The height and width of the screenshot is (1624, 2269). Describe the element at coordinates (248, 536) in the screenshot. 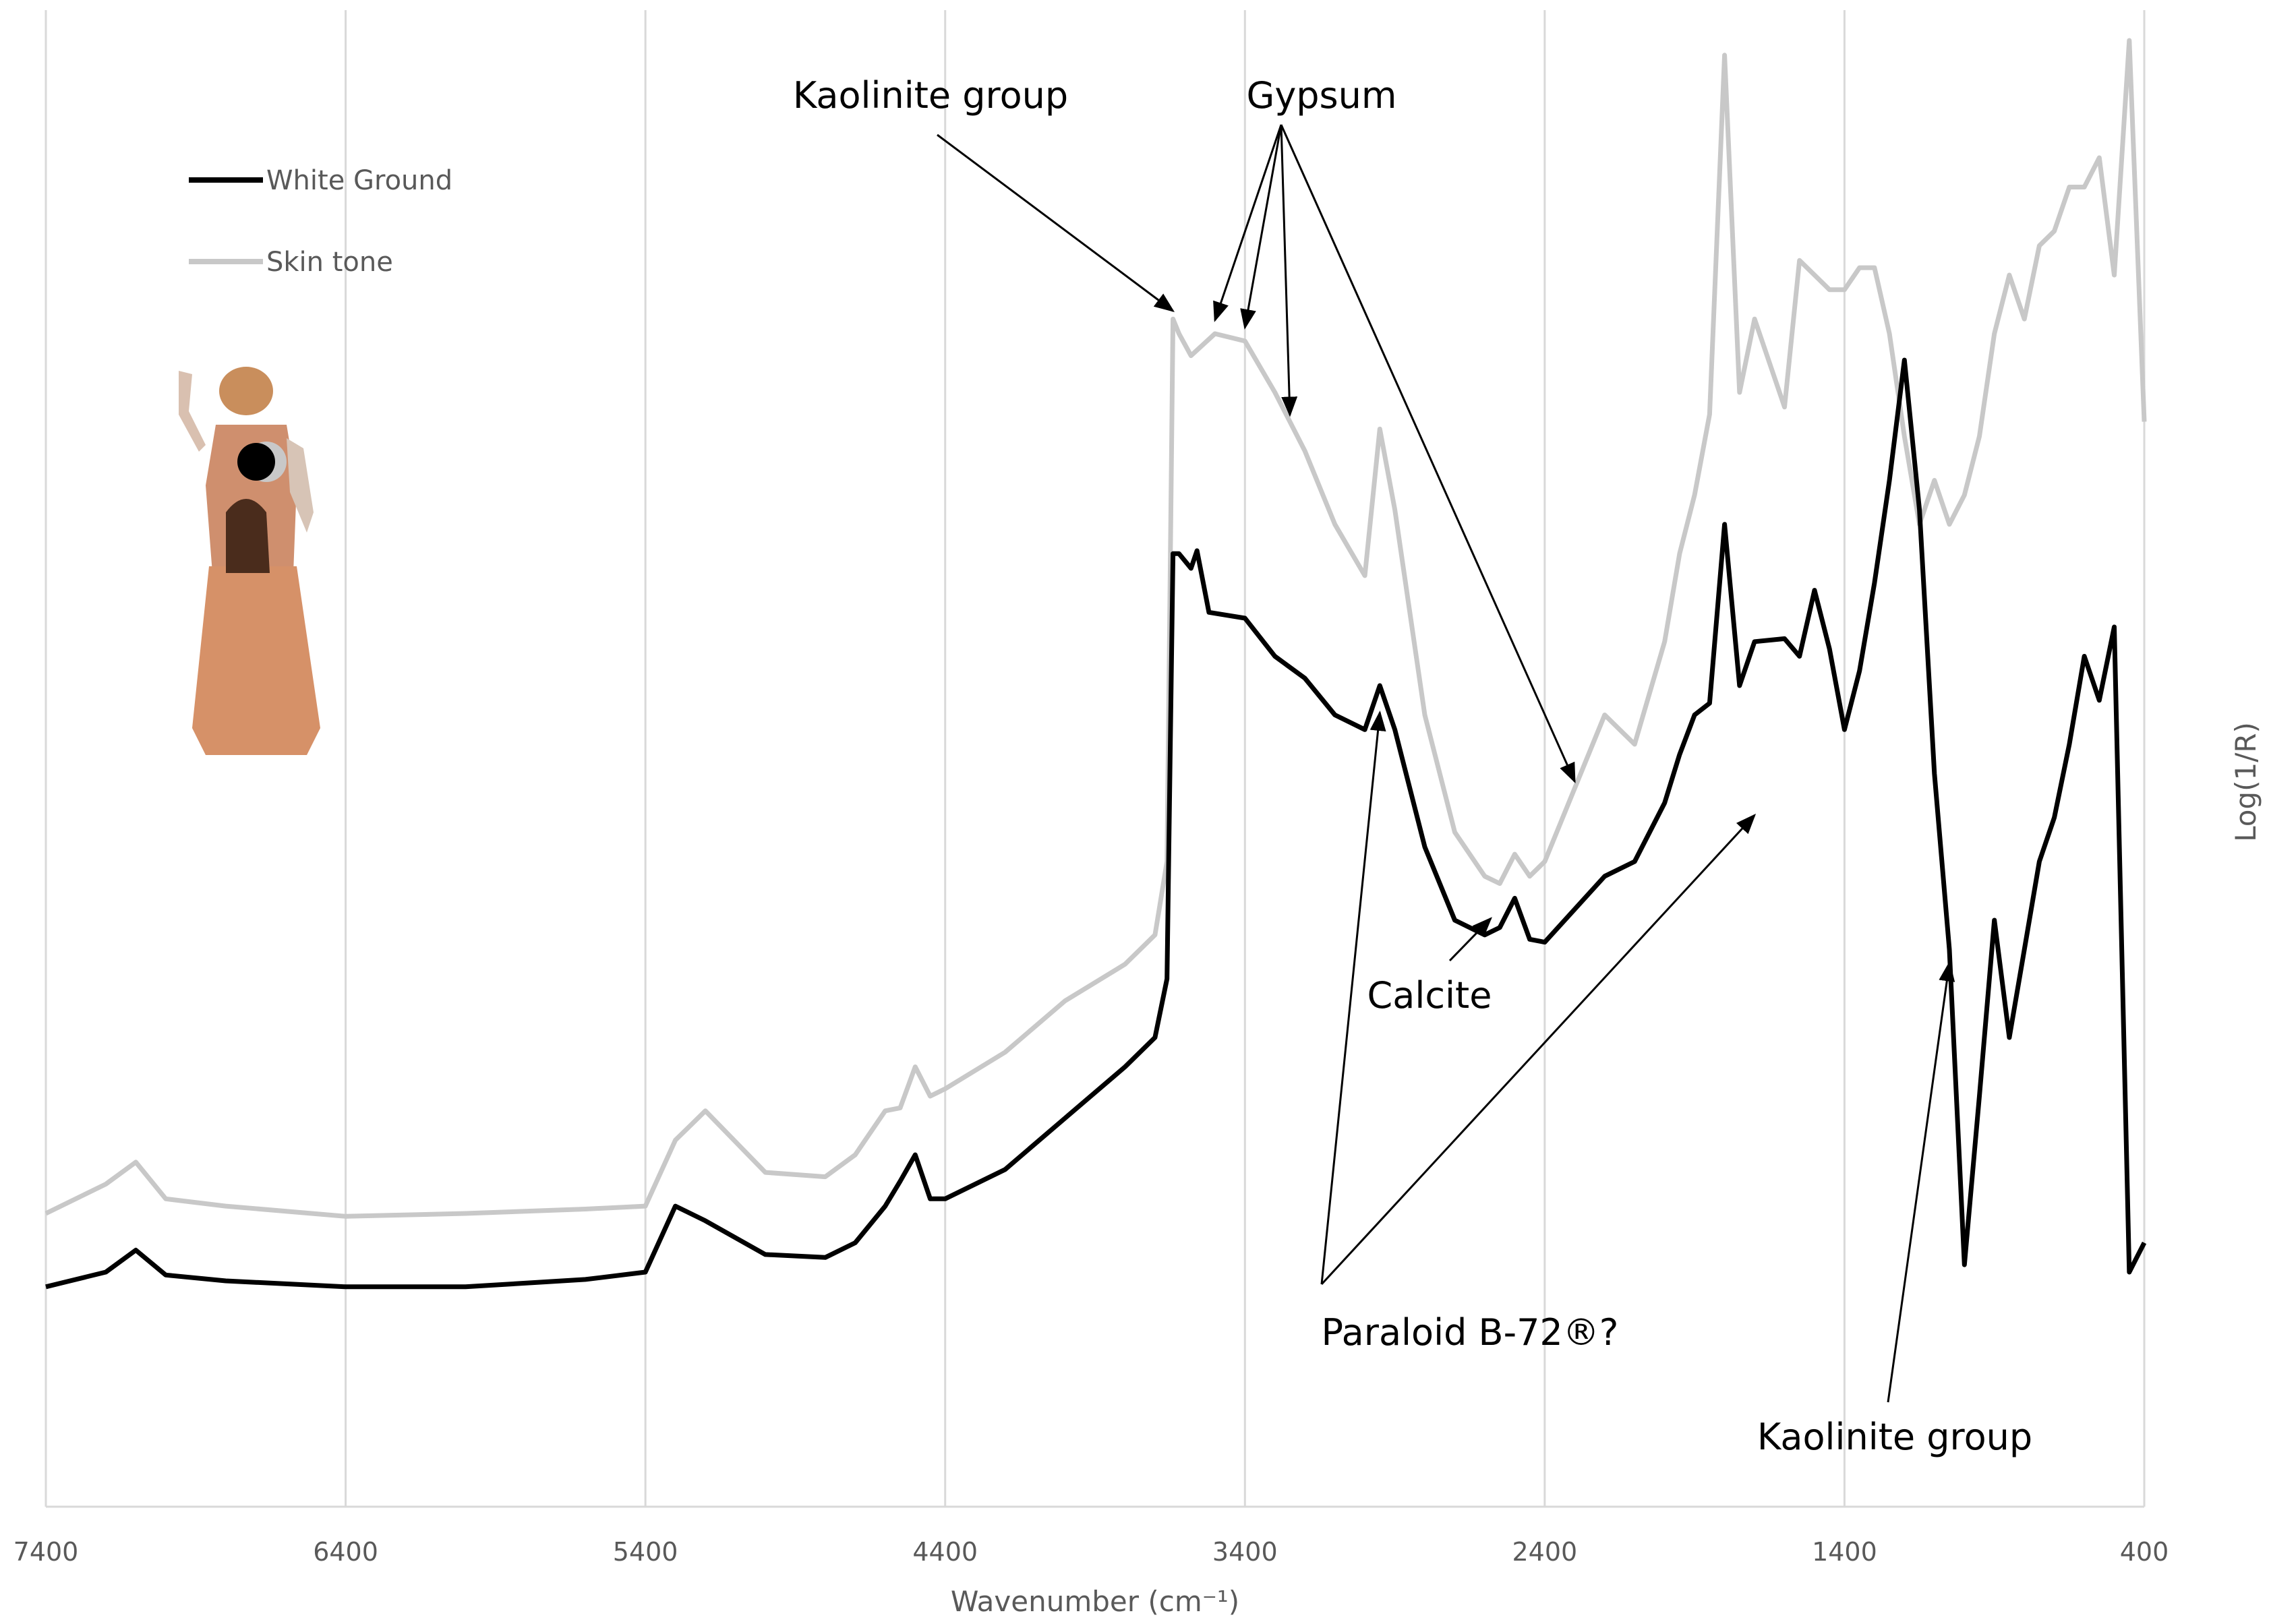

I see `figurine-cavity` at that location.